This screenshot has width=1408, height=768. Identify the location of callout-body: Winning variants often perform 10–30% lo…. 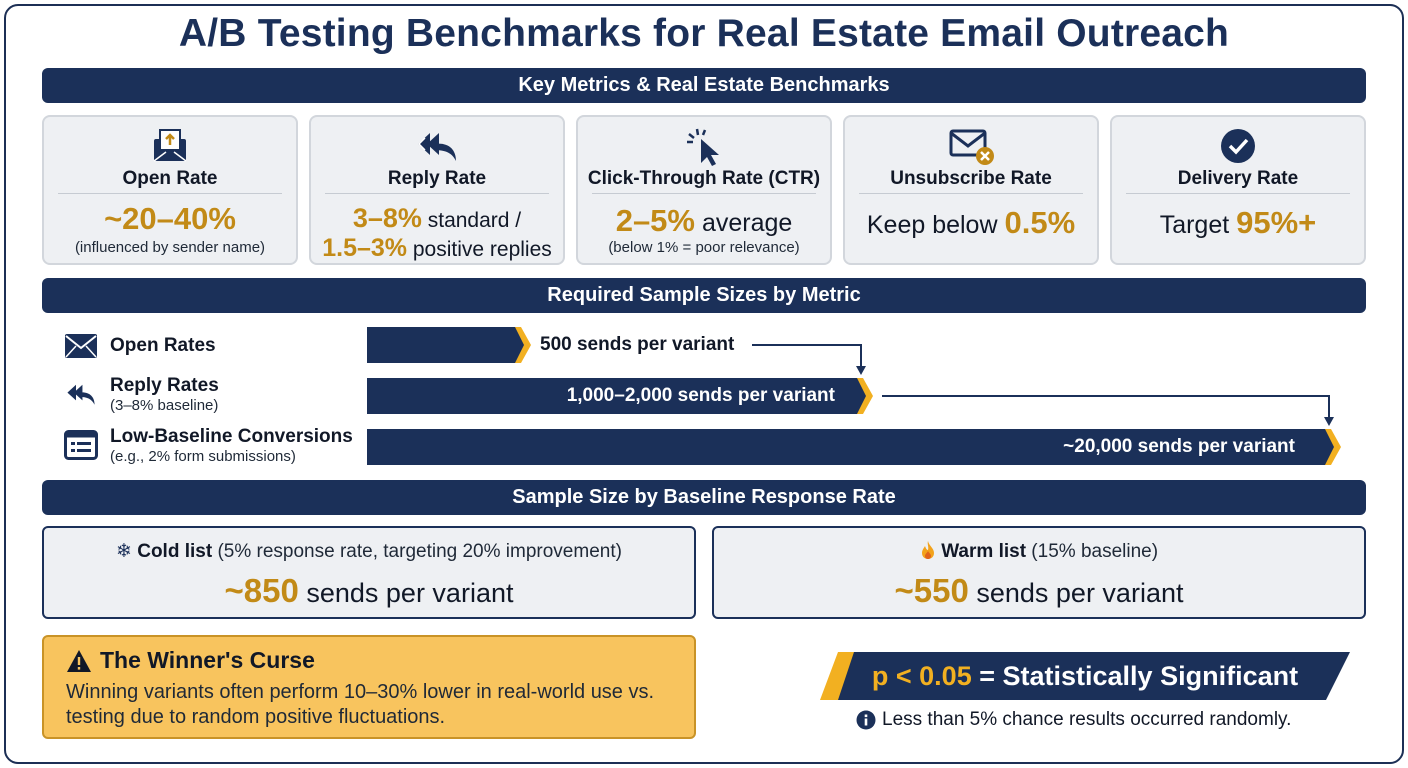
(360, 704).